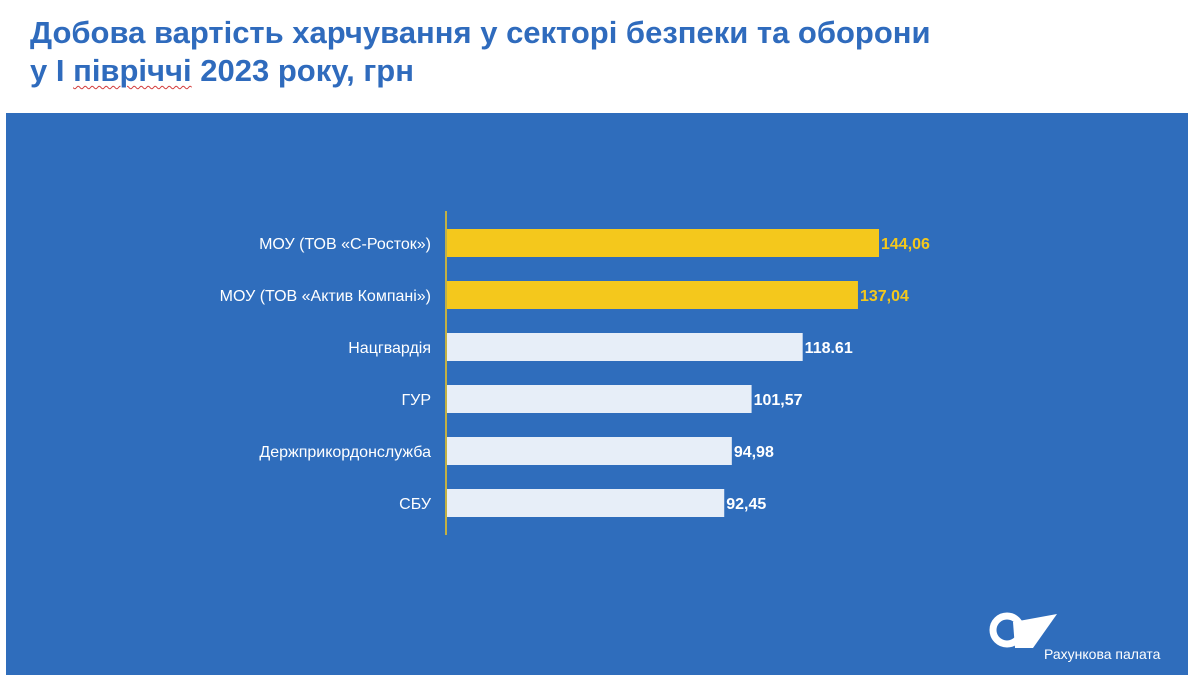  I want to click on rakhunkova-palata-logo-icon, so click(1023, 630).